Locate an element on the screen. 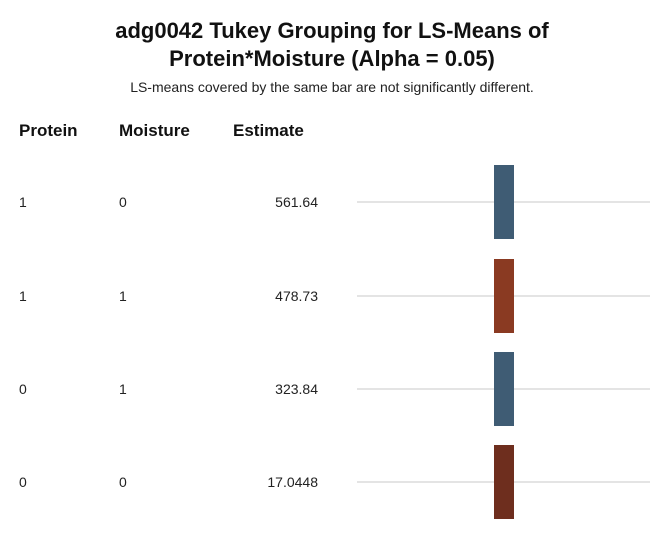 The height and width of the screenshot is (547, 664). cell-estimate-row-3: 323.84 is located at coordinates (296, 389).